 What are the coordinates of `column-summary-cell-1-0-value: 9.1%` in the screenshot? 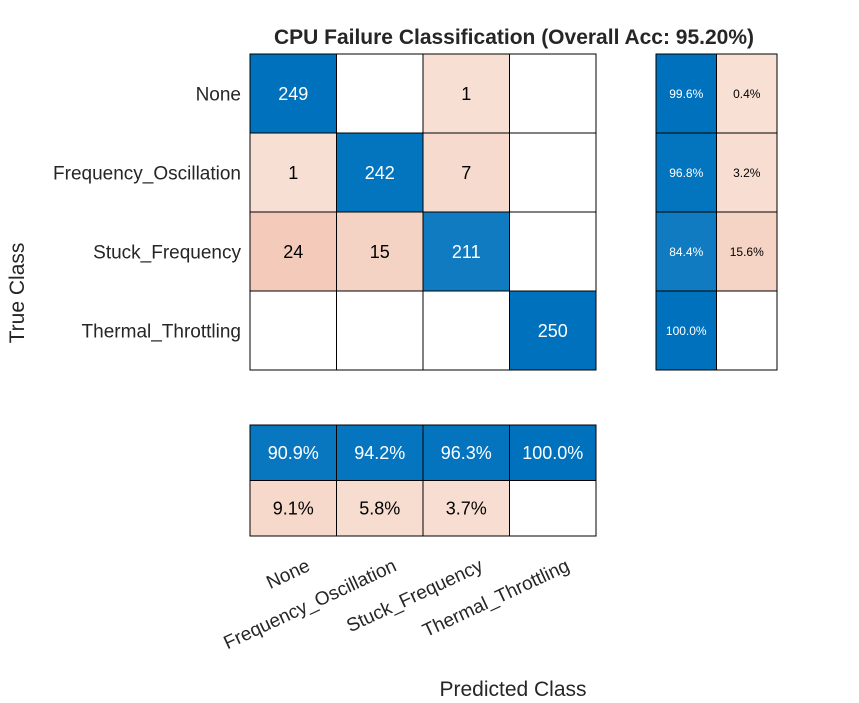 It's located at (293, 509).